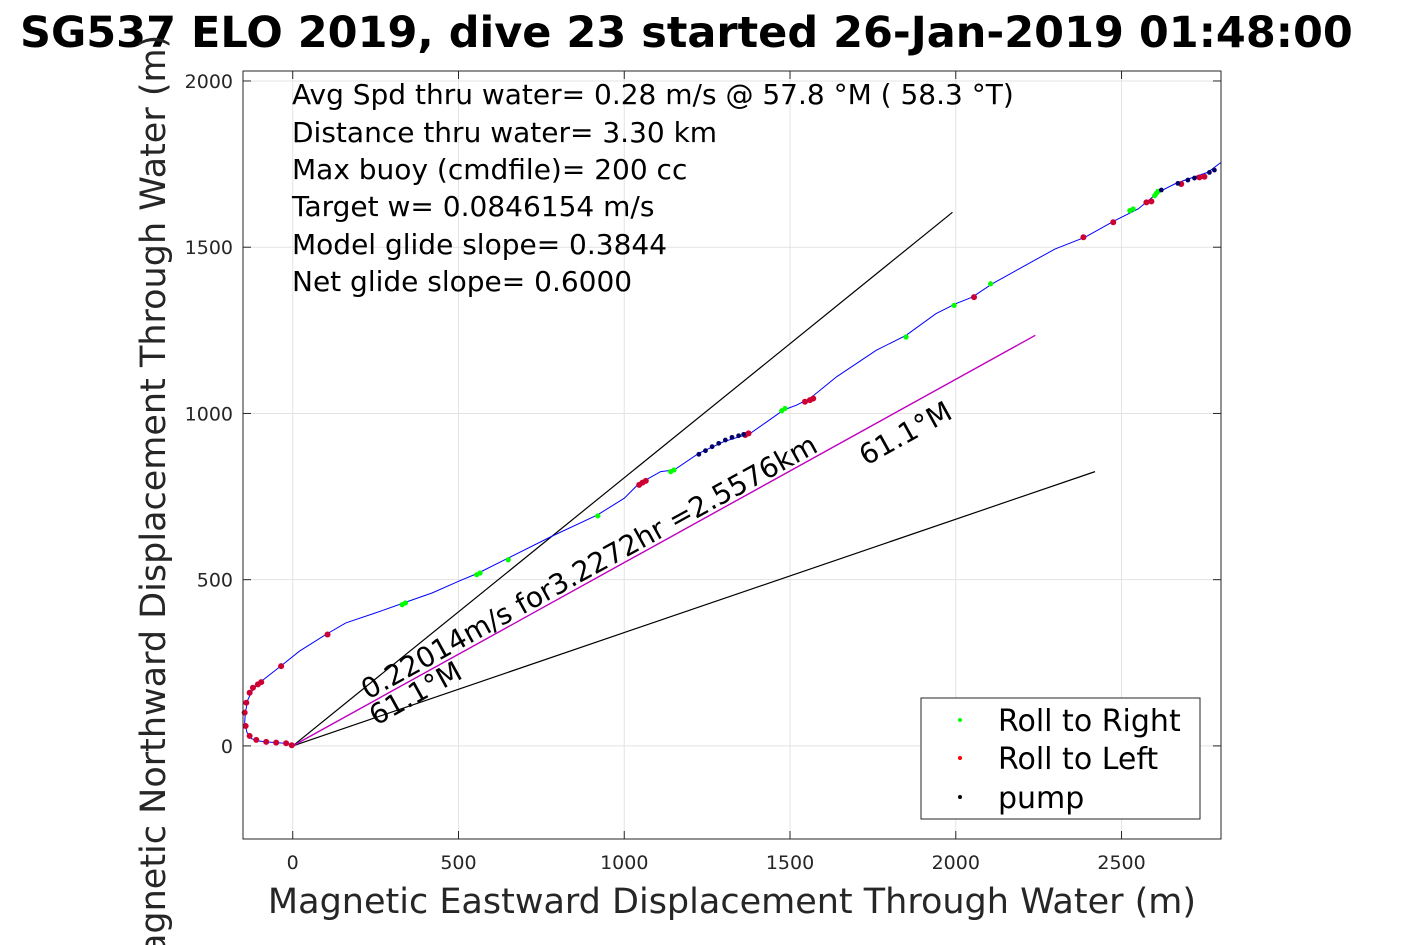  What do you see at coordinates (479, 244) in the screenshot?
I see `stat-model-glide-slope: Model glide slope= 0.3844` at bounding box center [479, 244].